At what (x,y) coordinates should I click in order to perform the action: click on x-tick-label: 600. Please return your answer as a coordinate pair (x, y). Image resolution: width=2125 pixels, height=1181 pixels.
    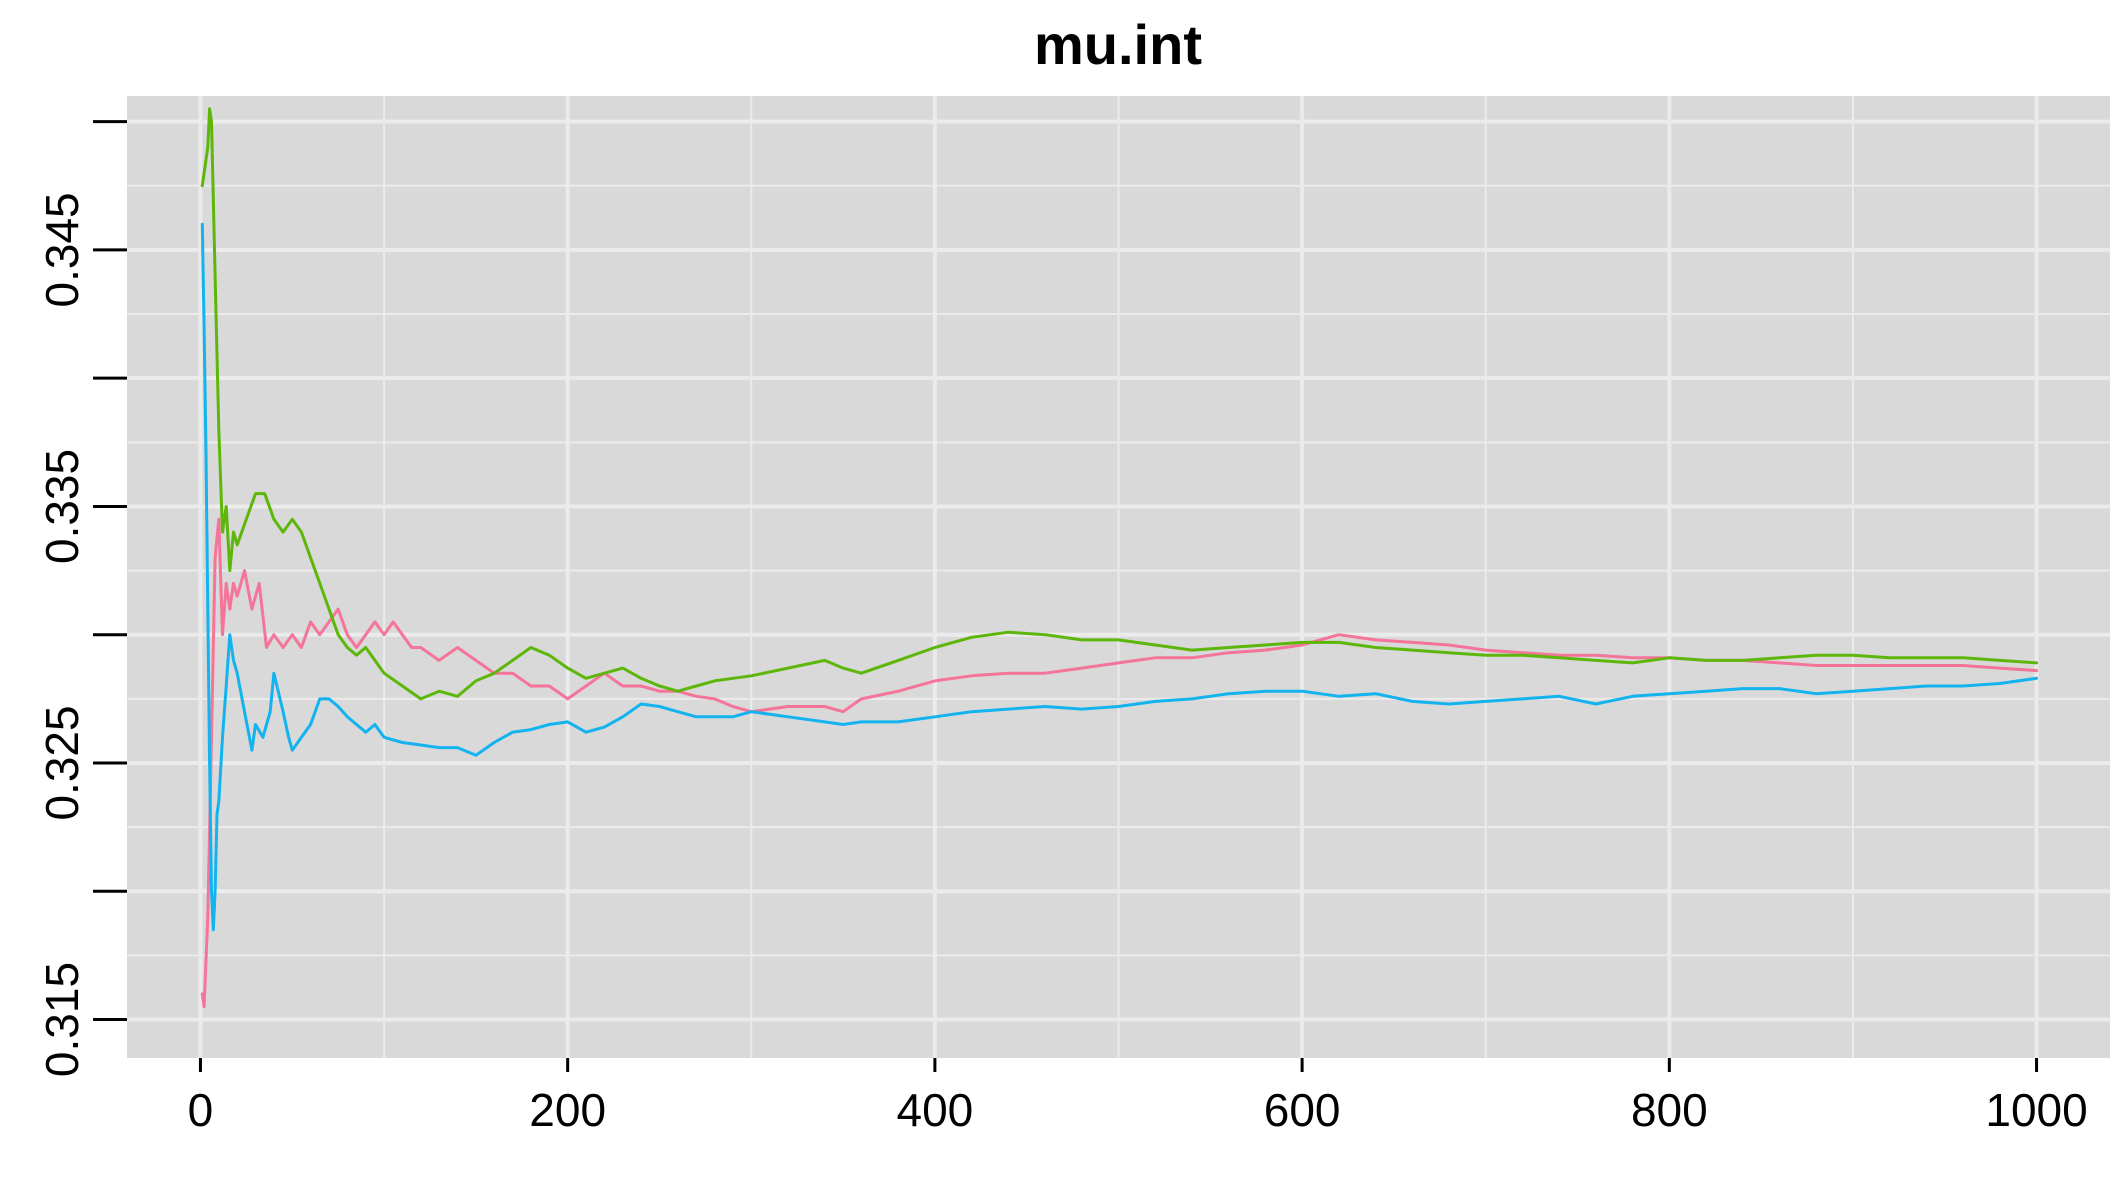
    Looking at the image, I should click on (1302, 1110).